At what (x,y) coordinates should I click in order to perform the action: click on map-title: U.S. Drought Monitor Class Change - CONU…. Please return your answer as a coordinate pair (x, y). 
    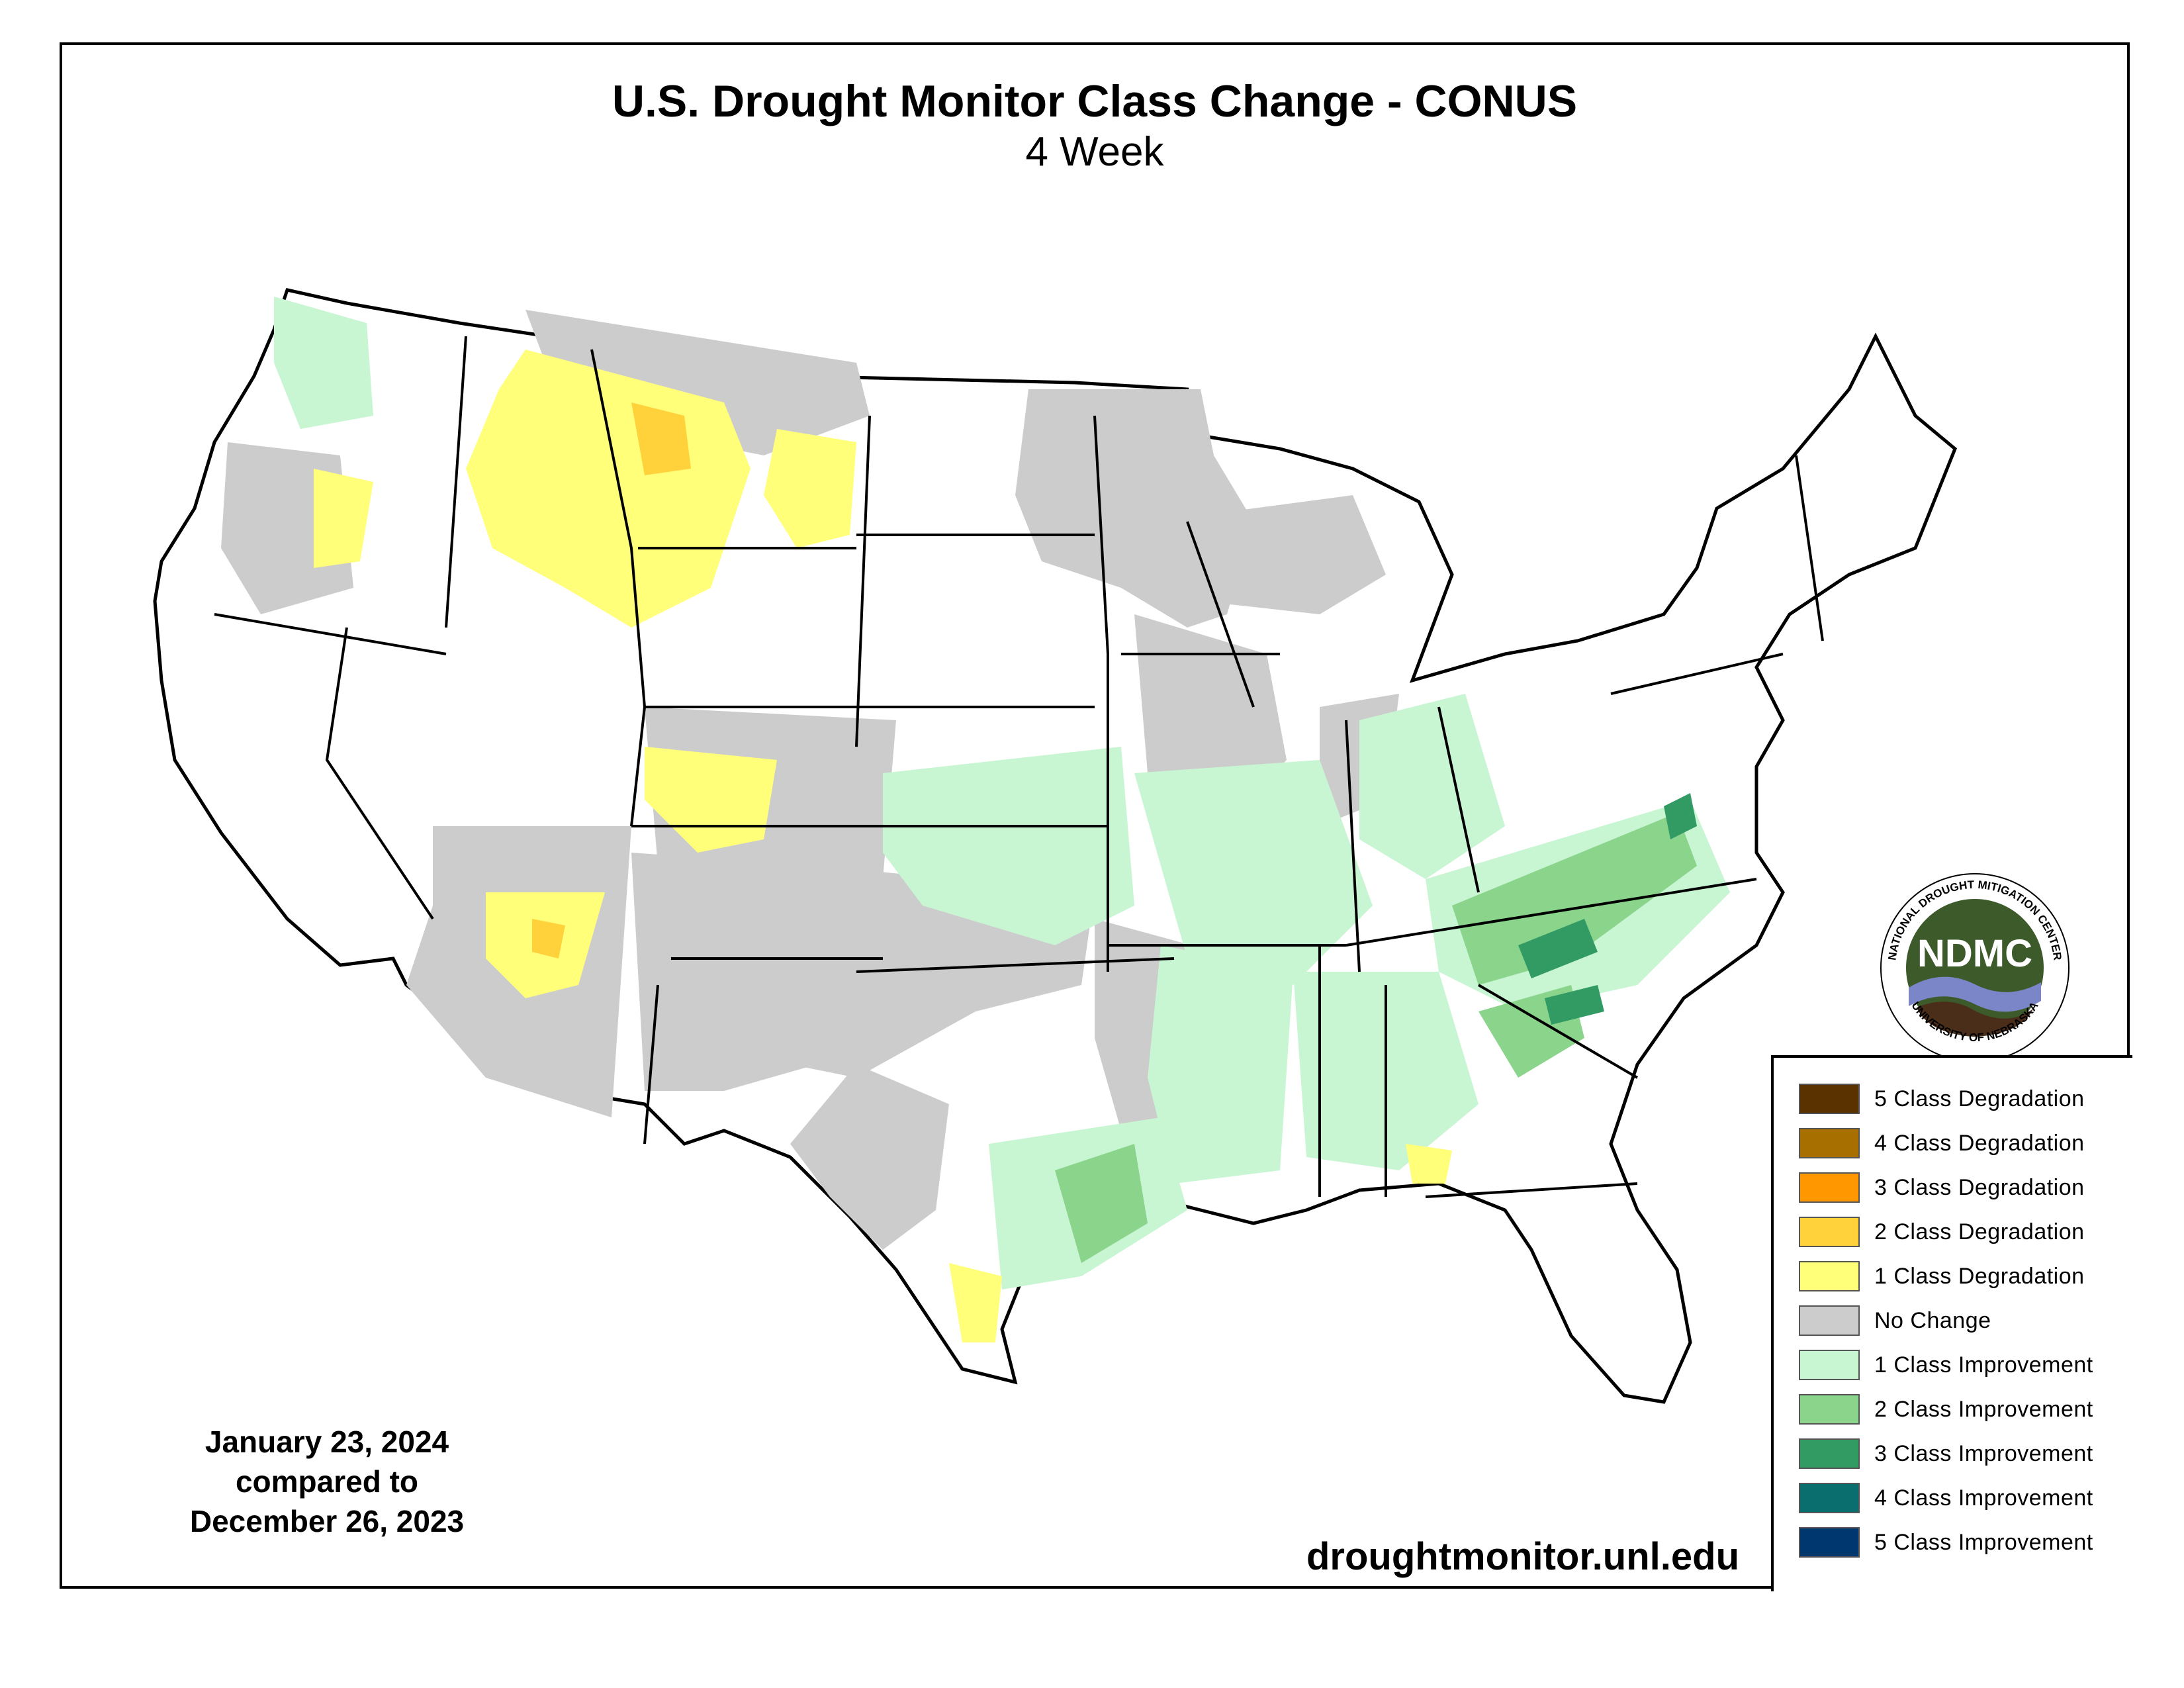
    Looking at the image, I should click on (1095, 101).